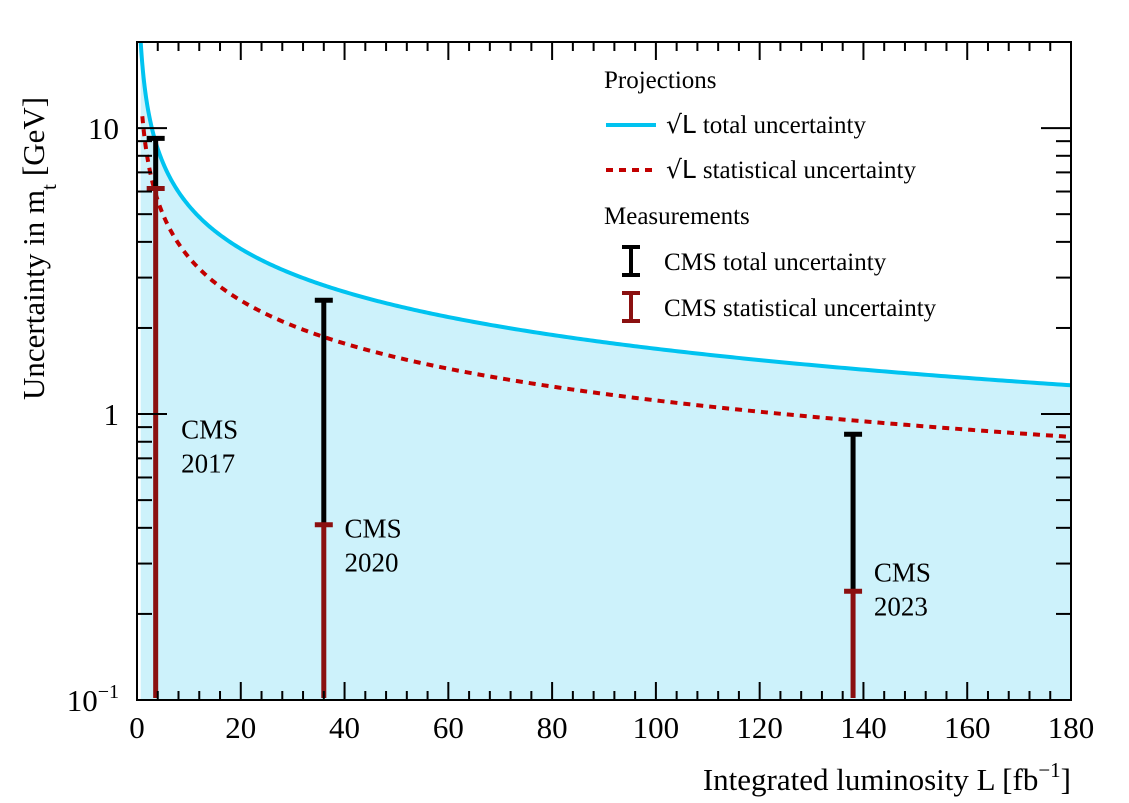  I want to click on legend-total-projection-label: √L total uncertainty, so click(766, 124).